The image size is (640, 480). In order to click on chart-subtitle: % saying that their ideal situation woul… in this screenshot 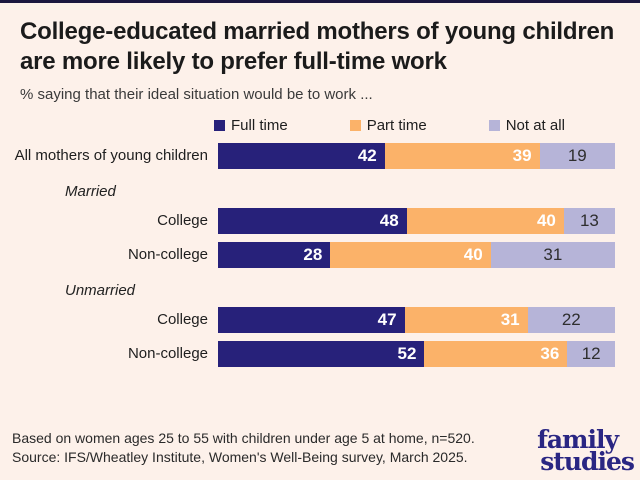, I will do `click(196, 94)`.